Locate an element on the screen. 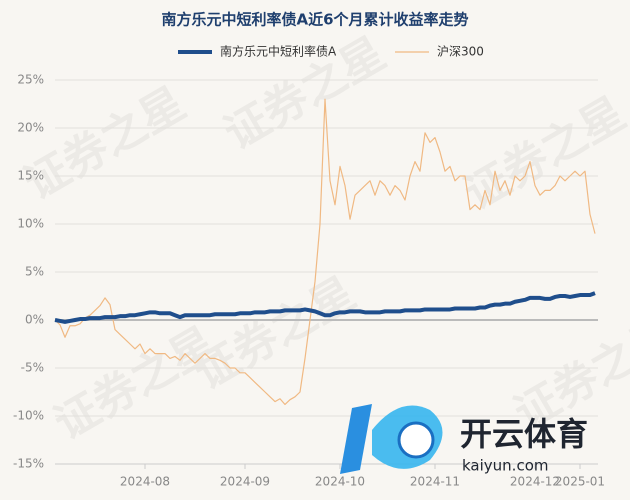  y-tick-label: -5% is located at coordinates (32, 368).